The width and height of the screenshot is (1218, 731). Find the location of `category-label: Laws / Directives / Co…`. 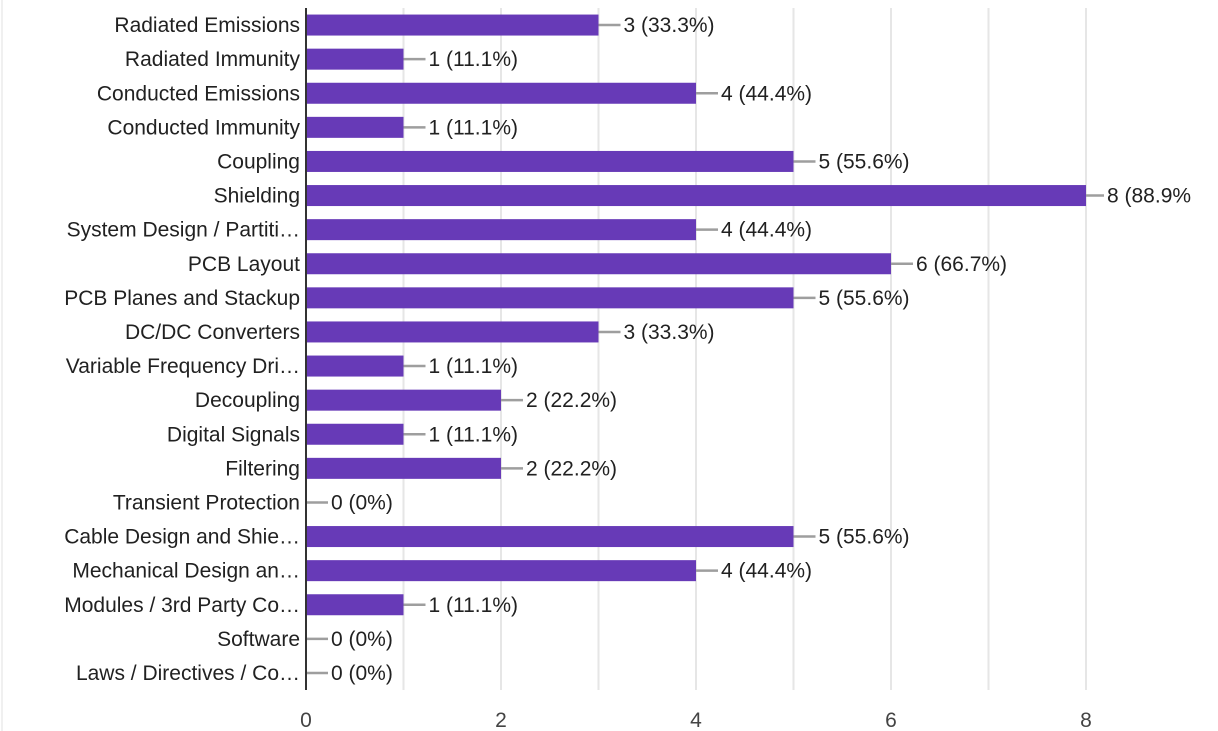

category-label: Laws / Directives / Co… is located at coordinates (188, 673).